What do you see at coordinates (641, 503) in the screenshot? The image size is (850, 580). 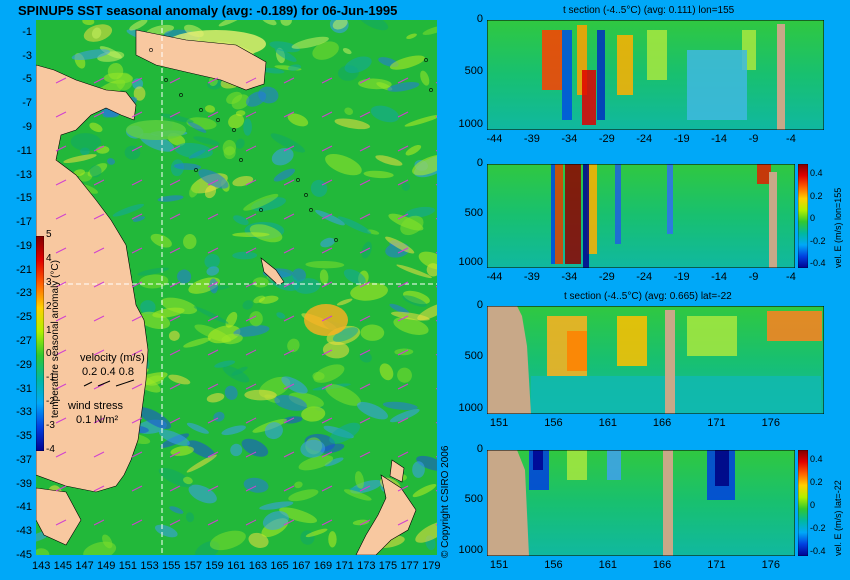 I see `panel4-section` at bounding box center [641, 503].